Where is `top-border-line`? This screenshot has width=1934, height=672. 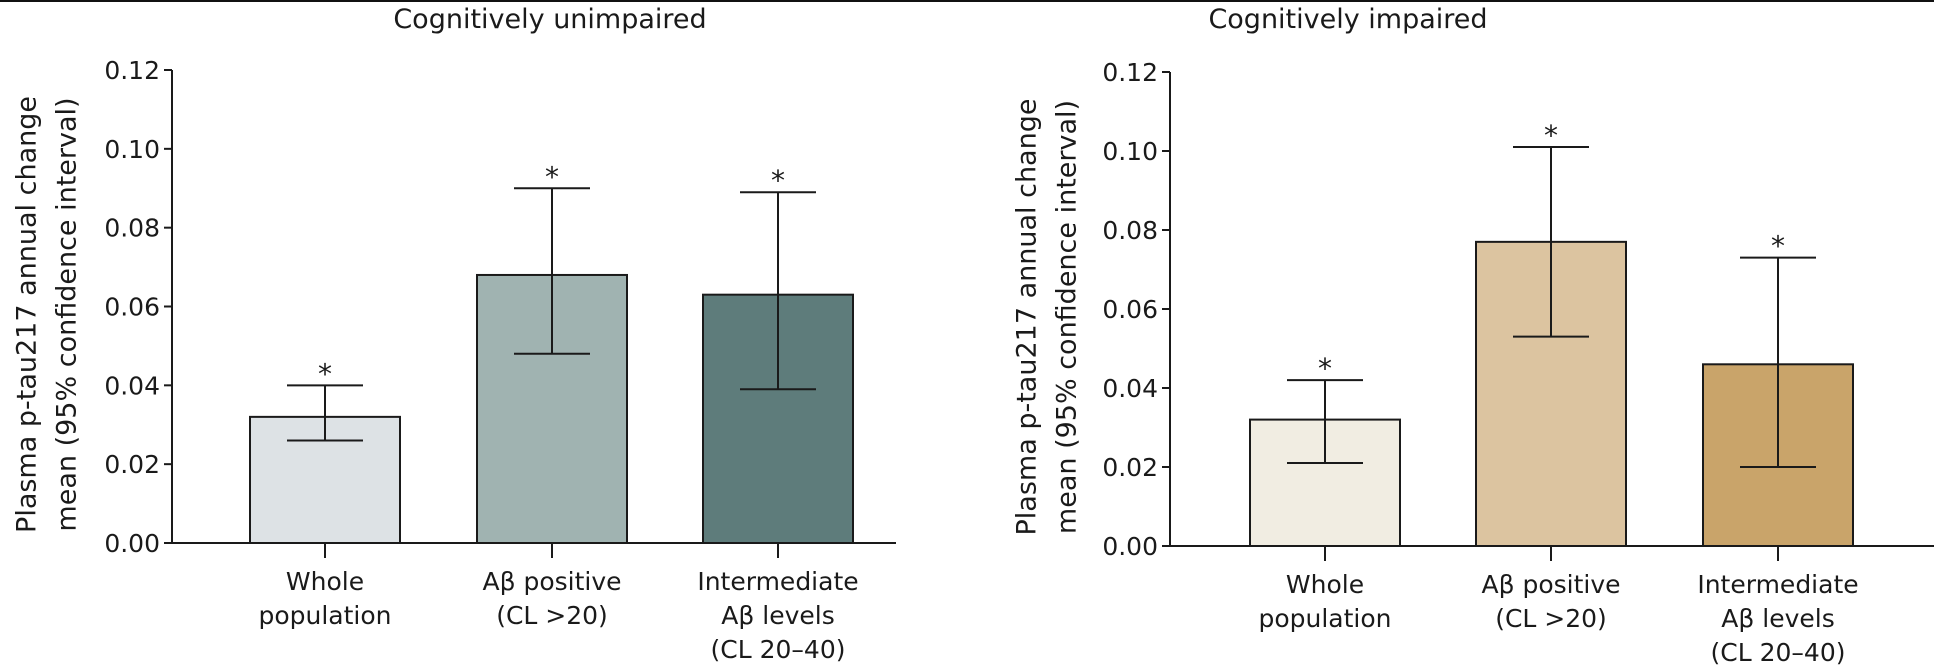
top-border-line is located at coordinates (967, 1).